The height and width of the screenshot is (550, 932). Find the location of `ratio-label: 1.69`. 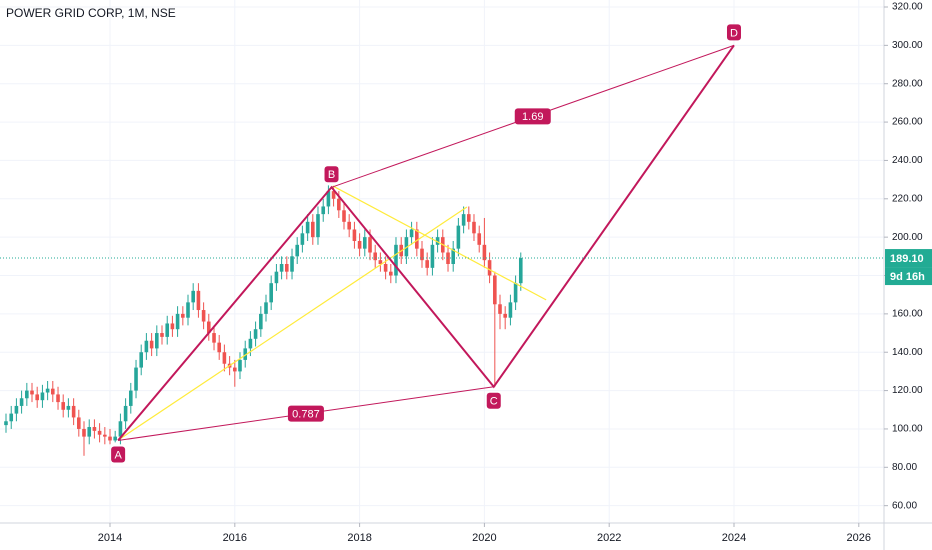

ratio-label: 1.69 is located at coordinates (532, 117).